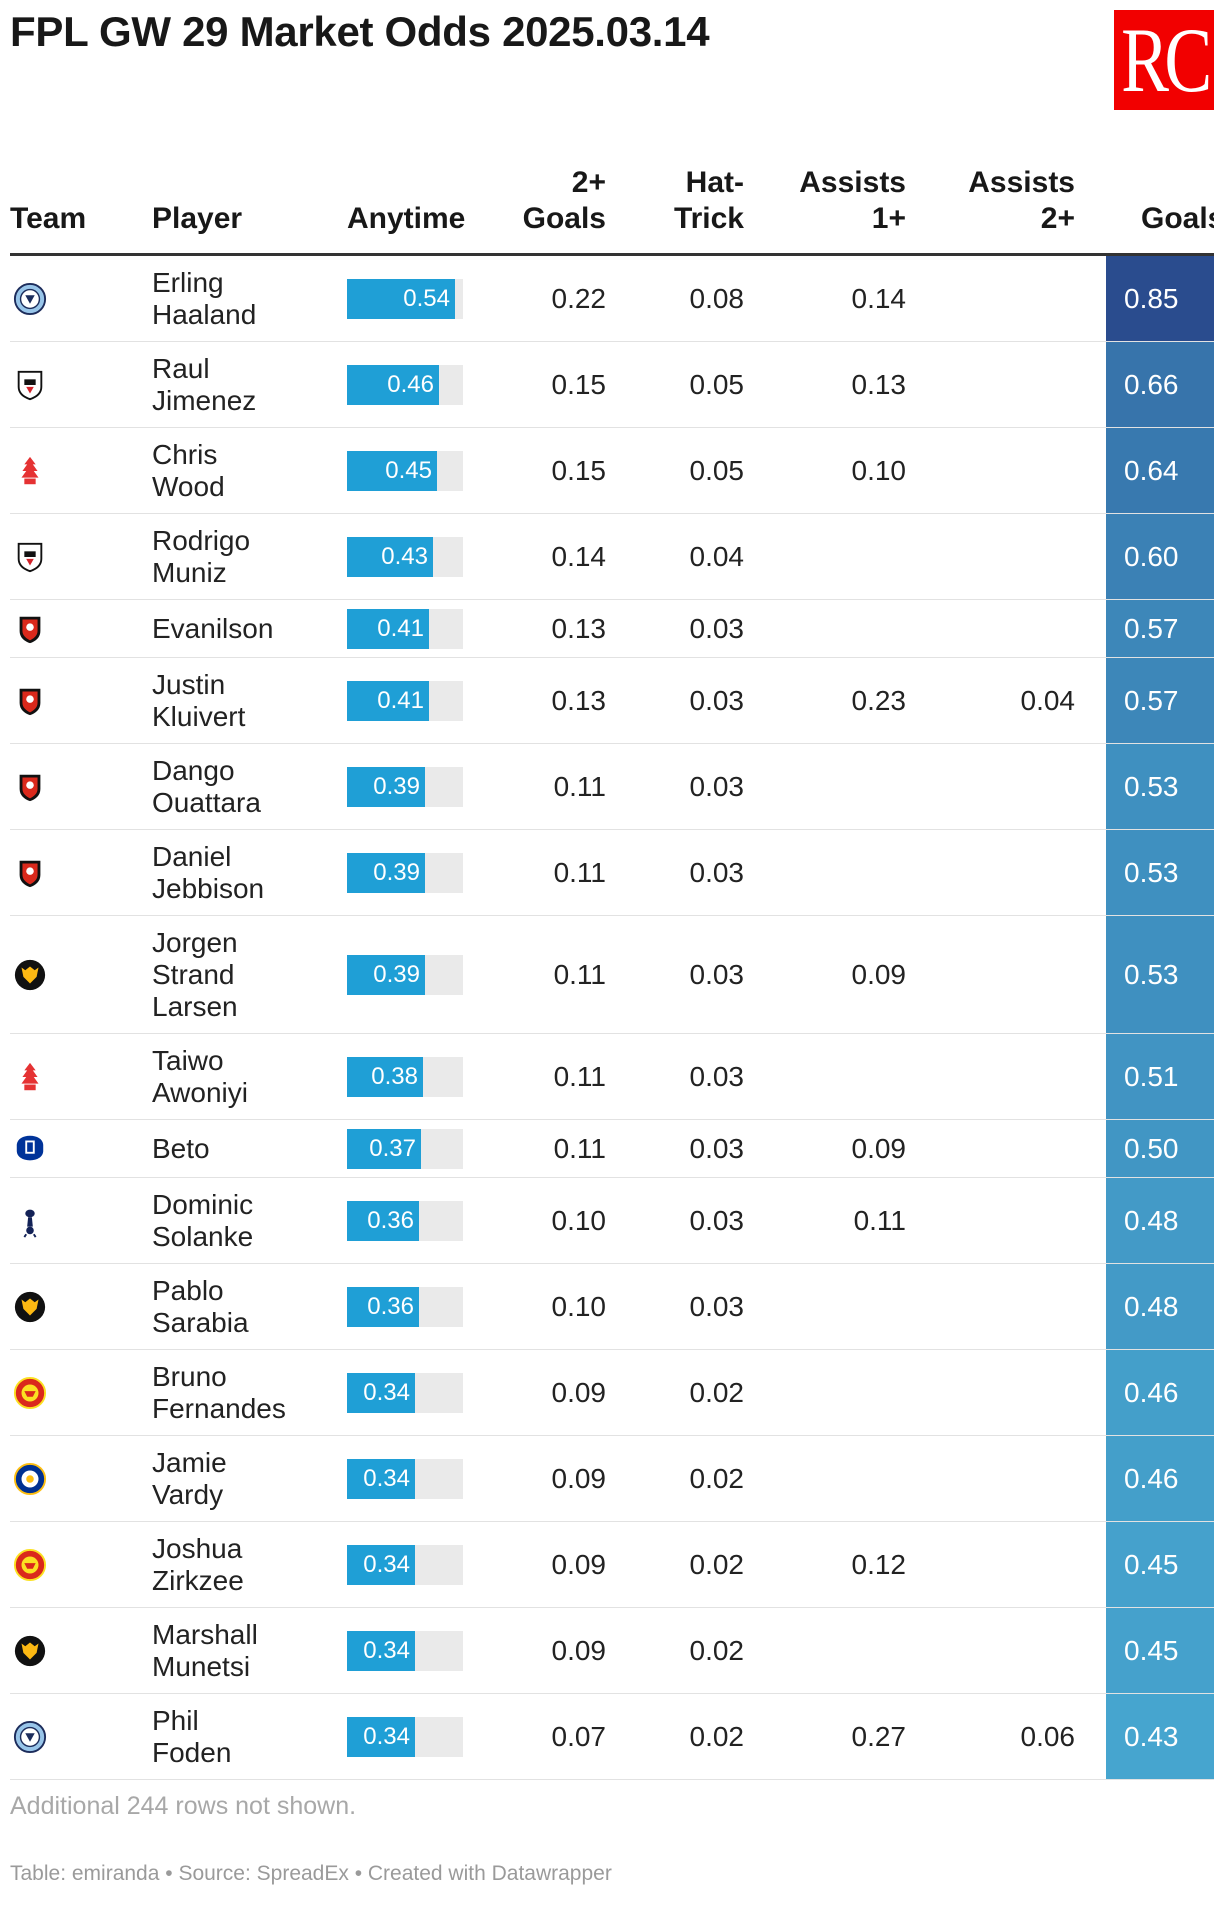 The image size is (1220, 1908). What do you see at coordinates (579, 1736) in the screenshot?
I see `goals2-value: 0.07` at bounding box center [579, 1736].